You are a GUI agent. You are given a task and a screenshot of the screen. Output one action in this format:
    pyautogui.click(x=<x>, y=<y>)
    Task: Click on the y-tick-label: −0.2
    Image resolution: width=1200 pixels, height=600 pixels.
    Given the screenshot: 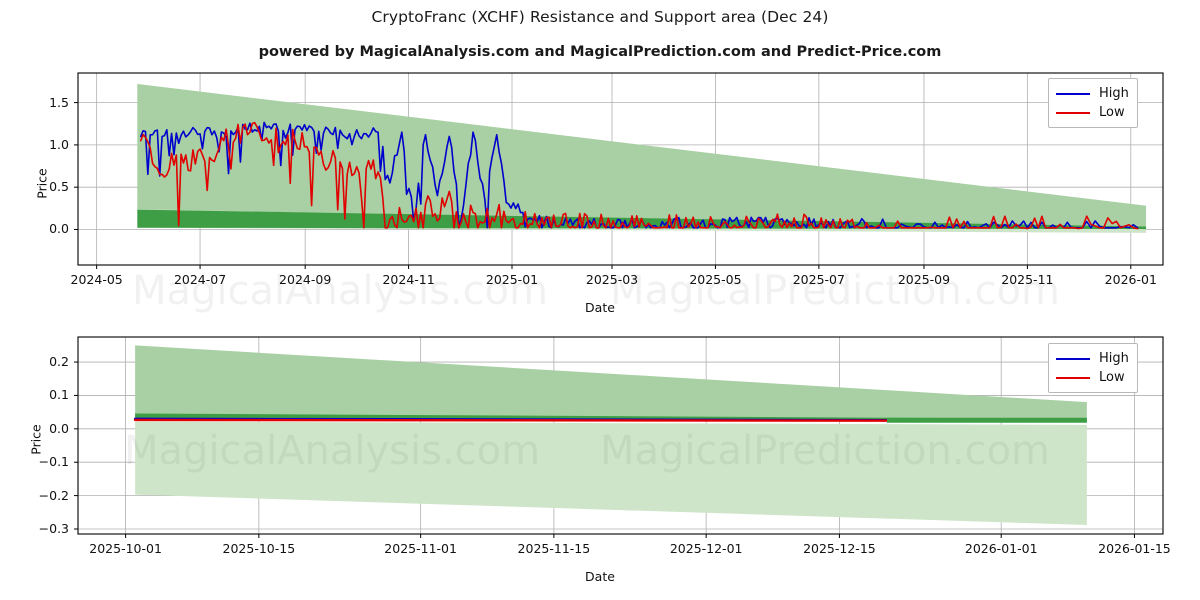 What is the action you would take?
    pyautogui.click(x=53, y=495)
    